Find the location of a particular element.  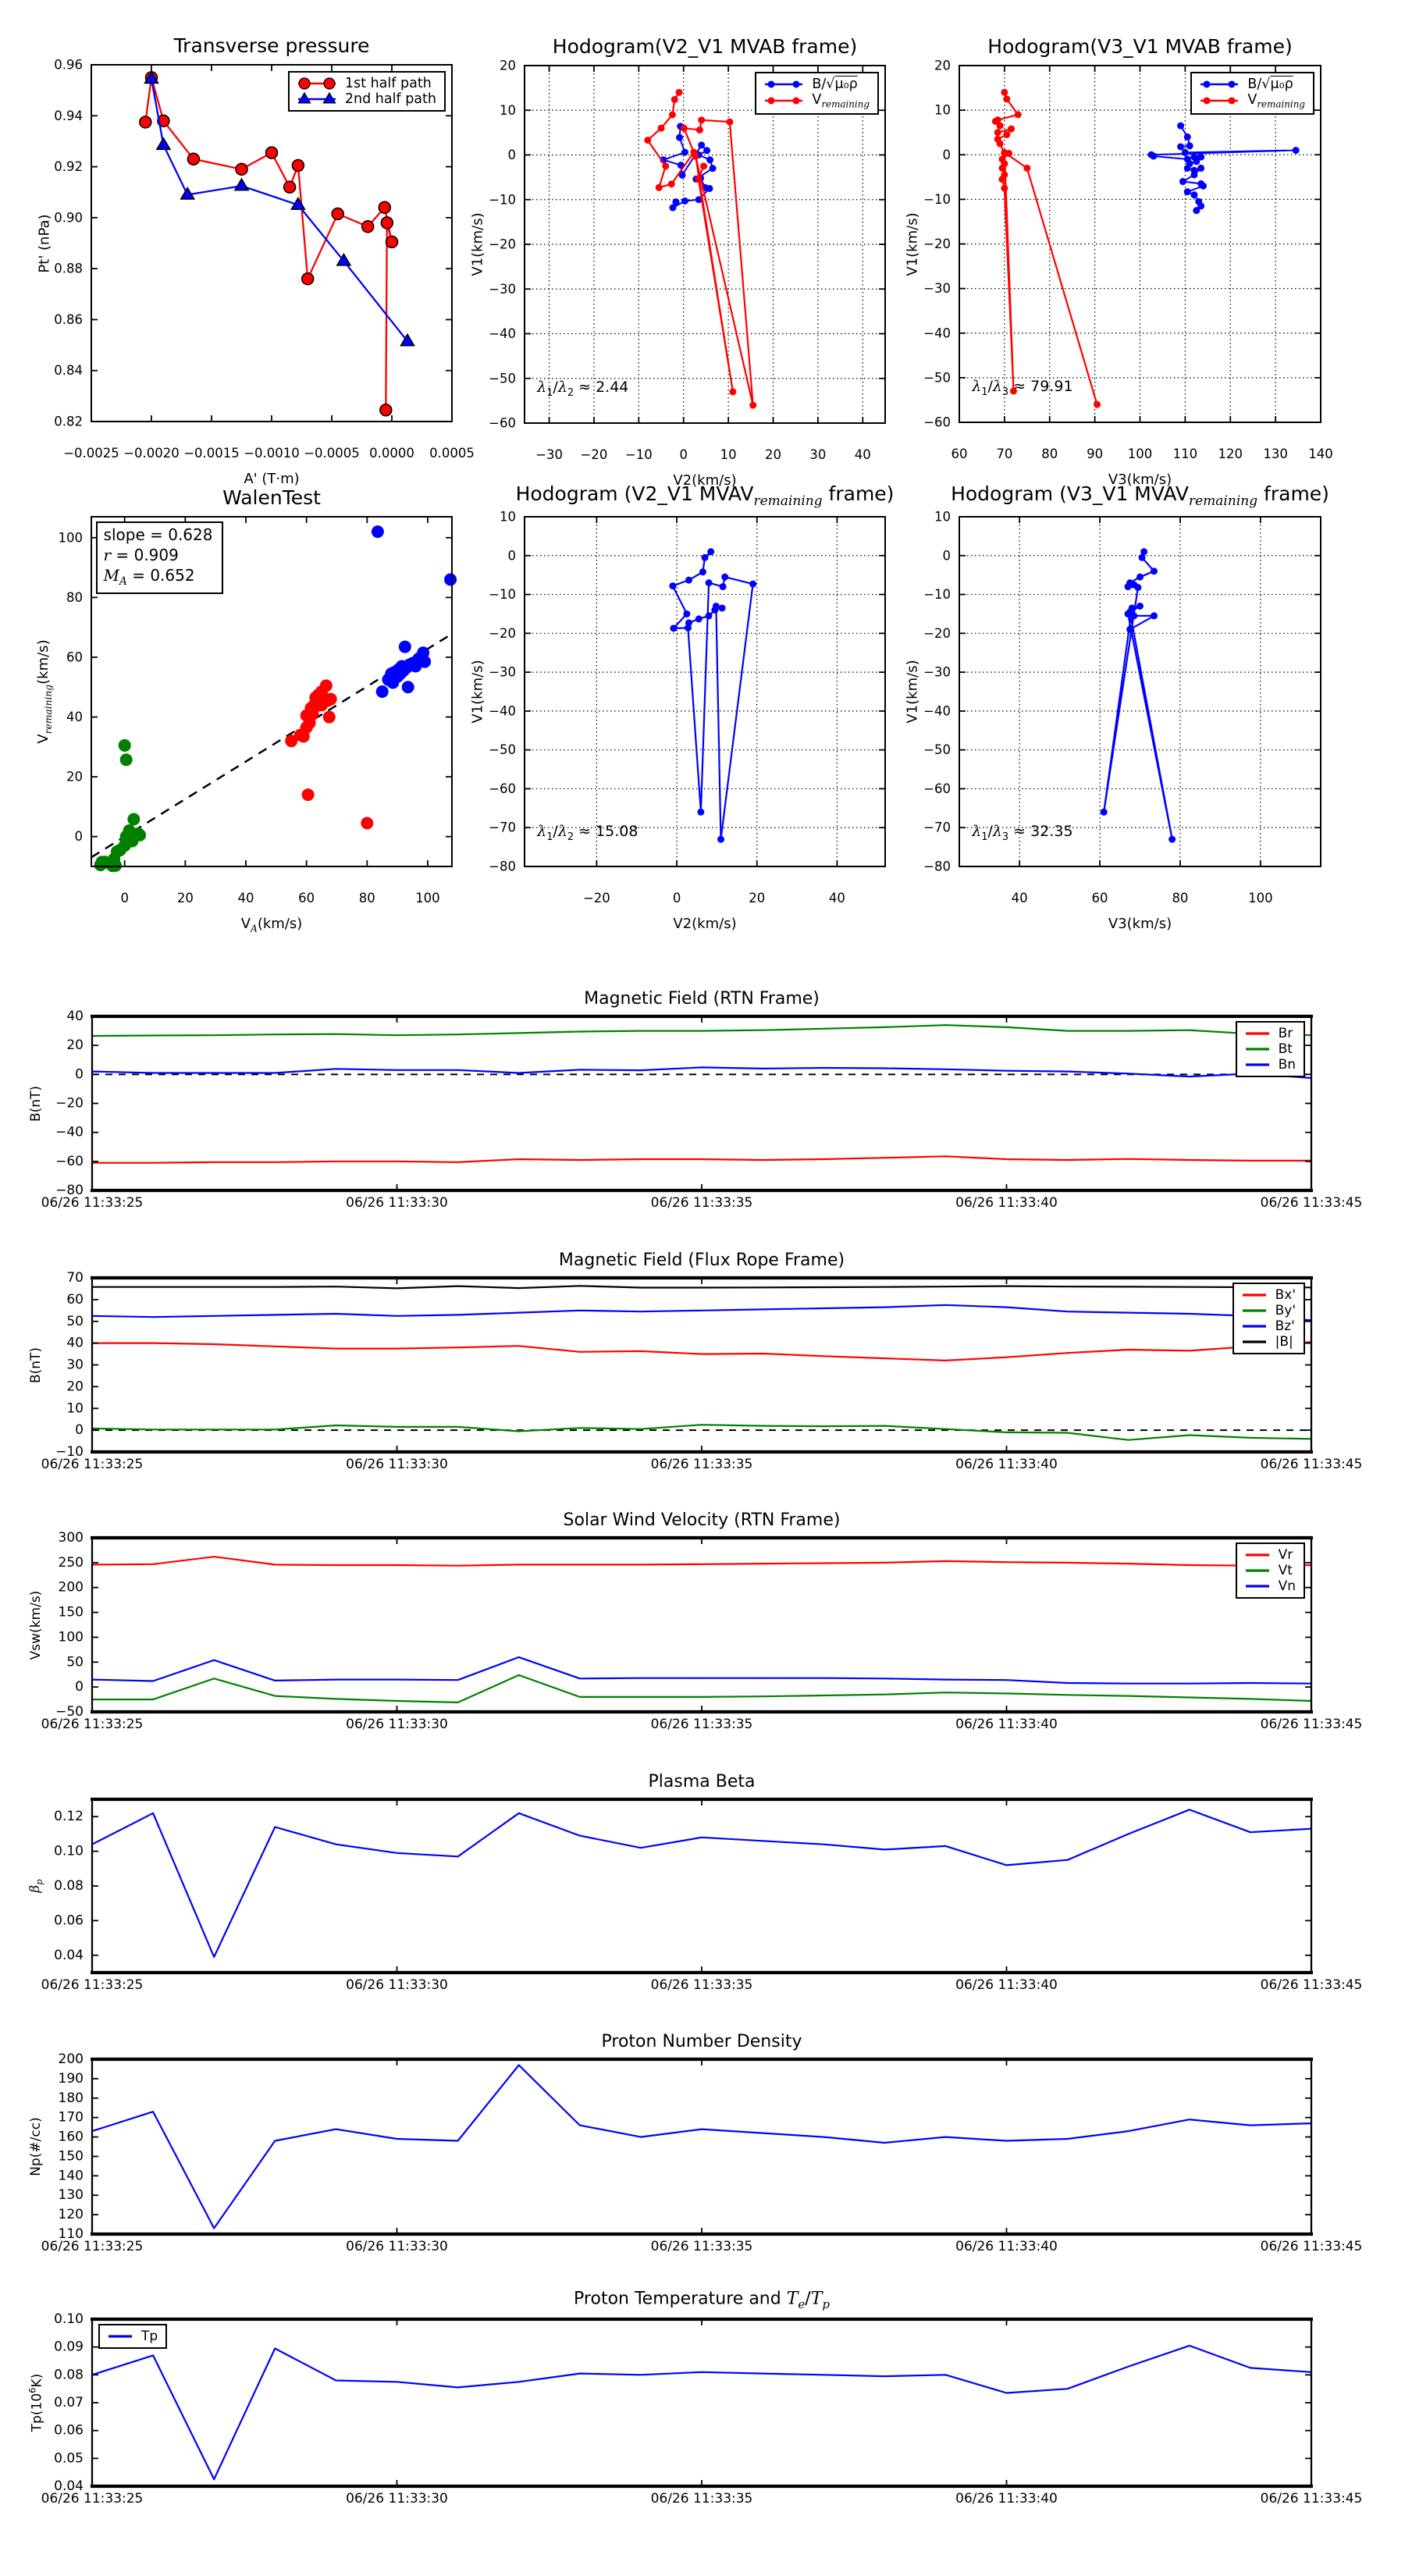

y-tick-label: 60 is located at coordinates (74, 656).